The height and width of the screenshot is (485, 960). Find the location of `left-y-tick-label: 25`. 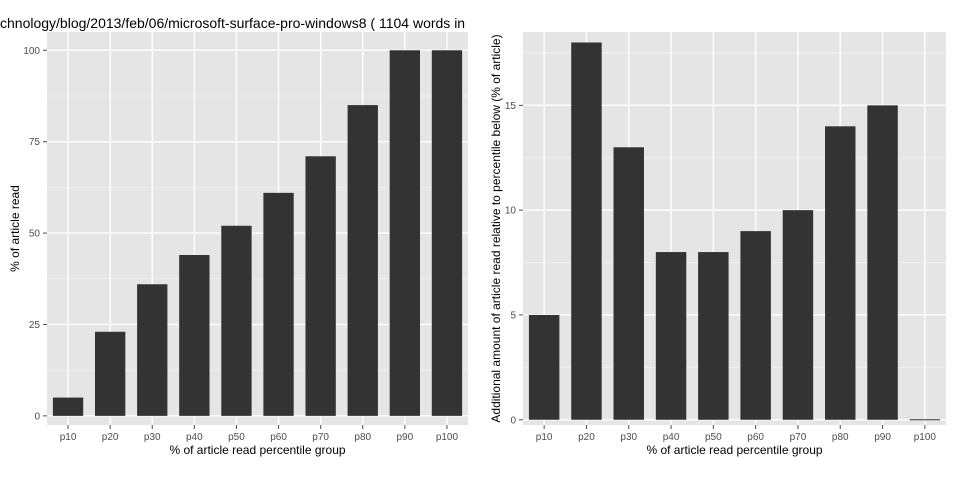

left-y-tick-label: 25 is located at coordinates (35, 325).